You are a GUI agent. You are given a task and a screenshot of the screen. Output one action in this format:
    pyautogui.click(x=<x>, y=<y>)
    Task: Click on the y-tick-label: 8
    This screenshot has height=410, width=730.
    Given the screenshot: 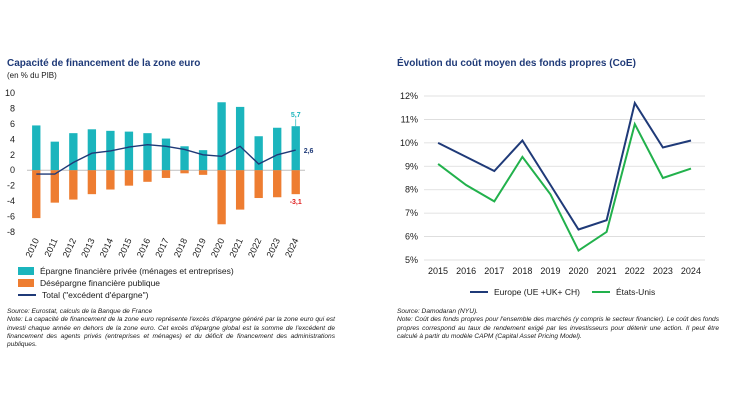 What is the action you would take?
    pyautogui.click(x=12, y=108)
    